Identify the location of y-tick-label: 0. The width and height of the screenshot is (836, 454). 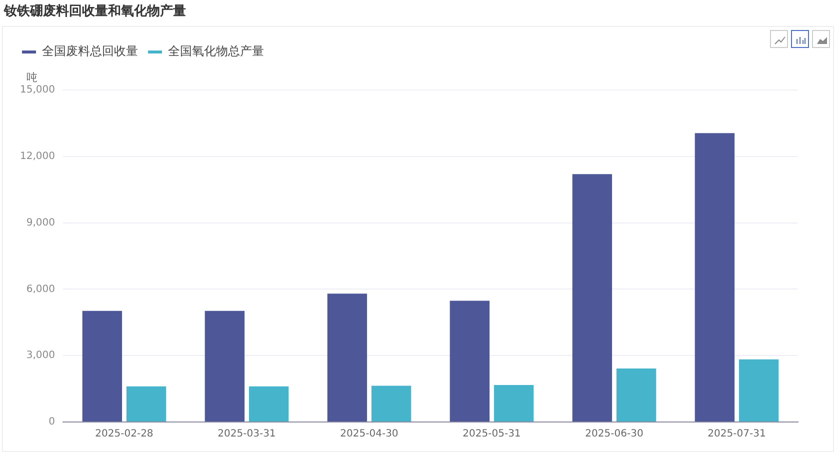
(51, 422).